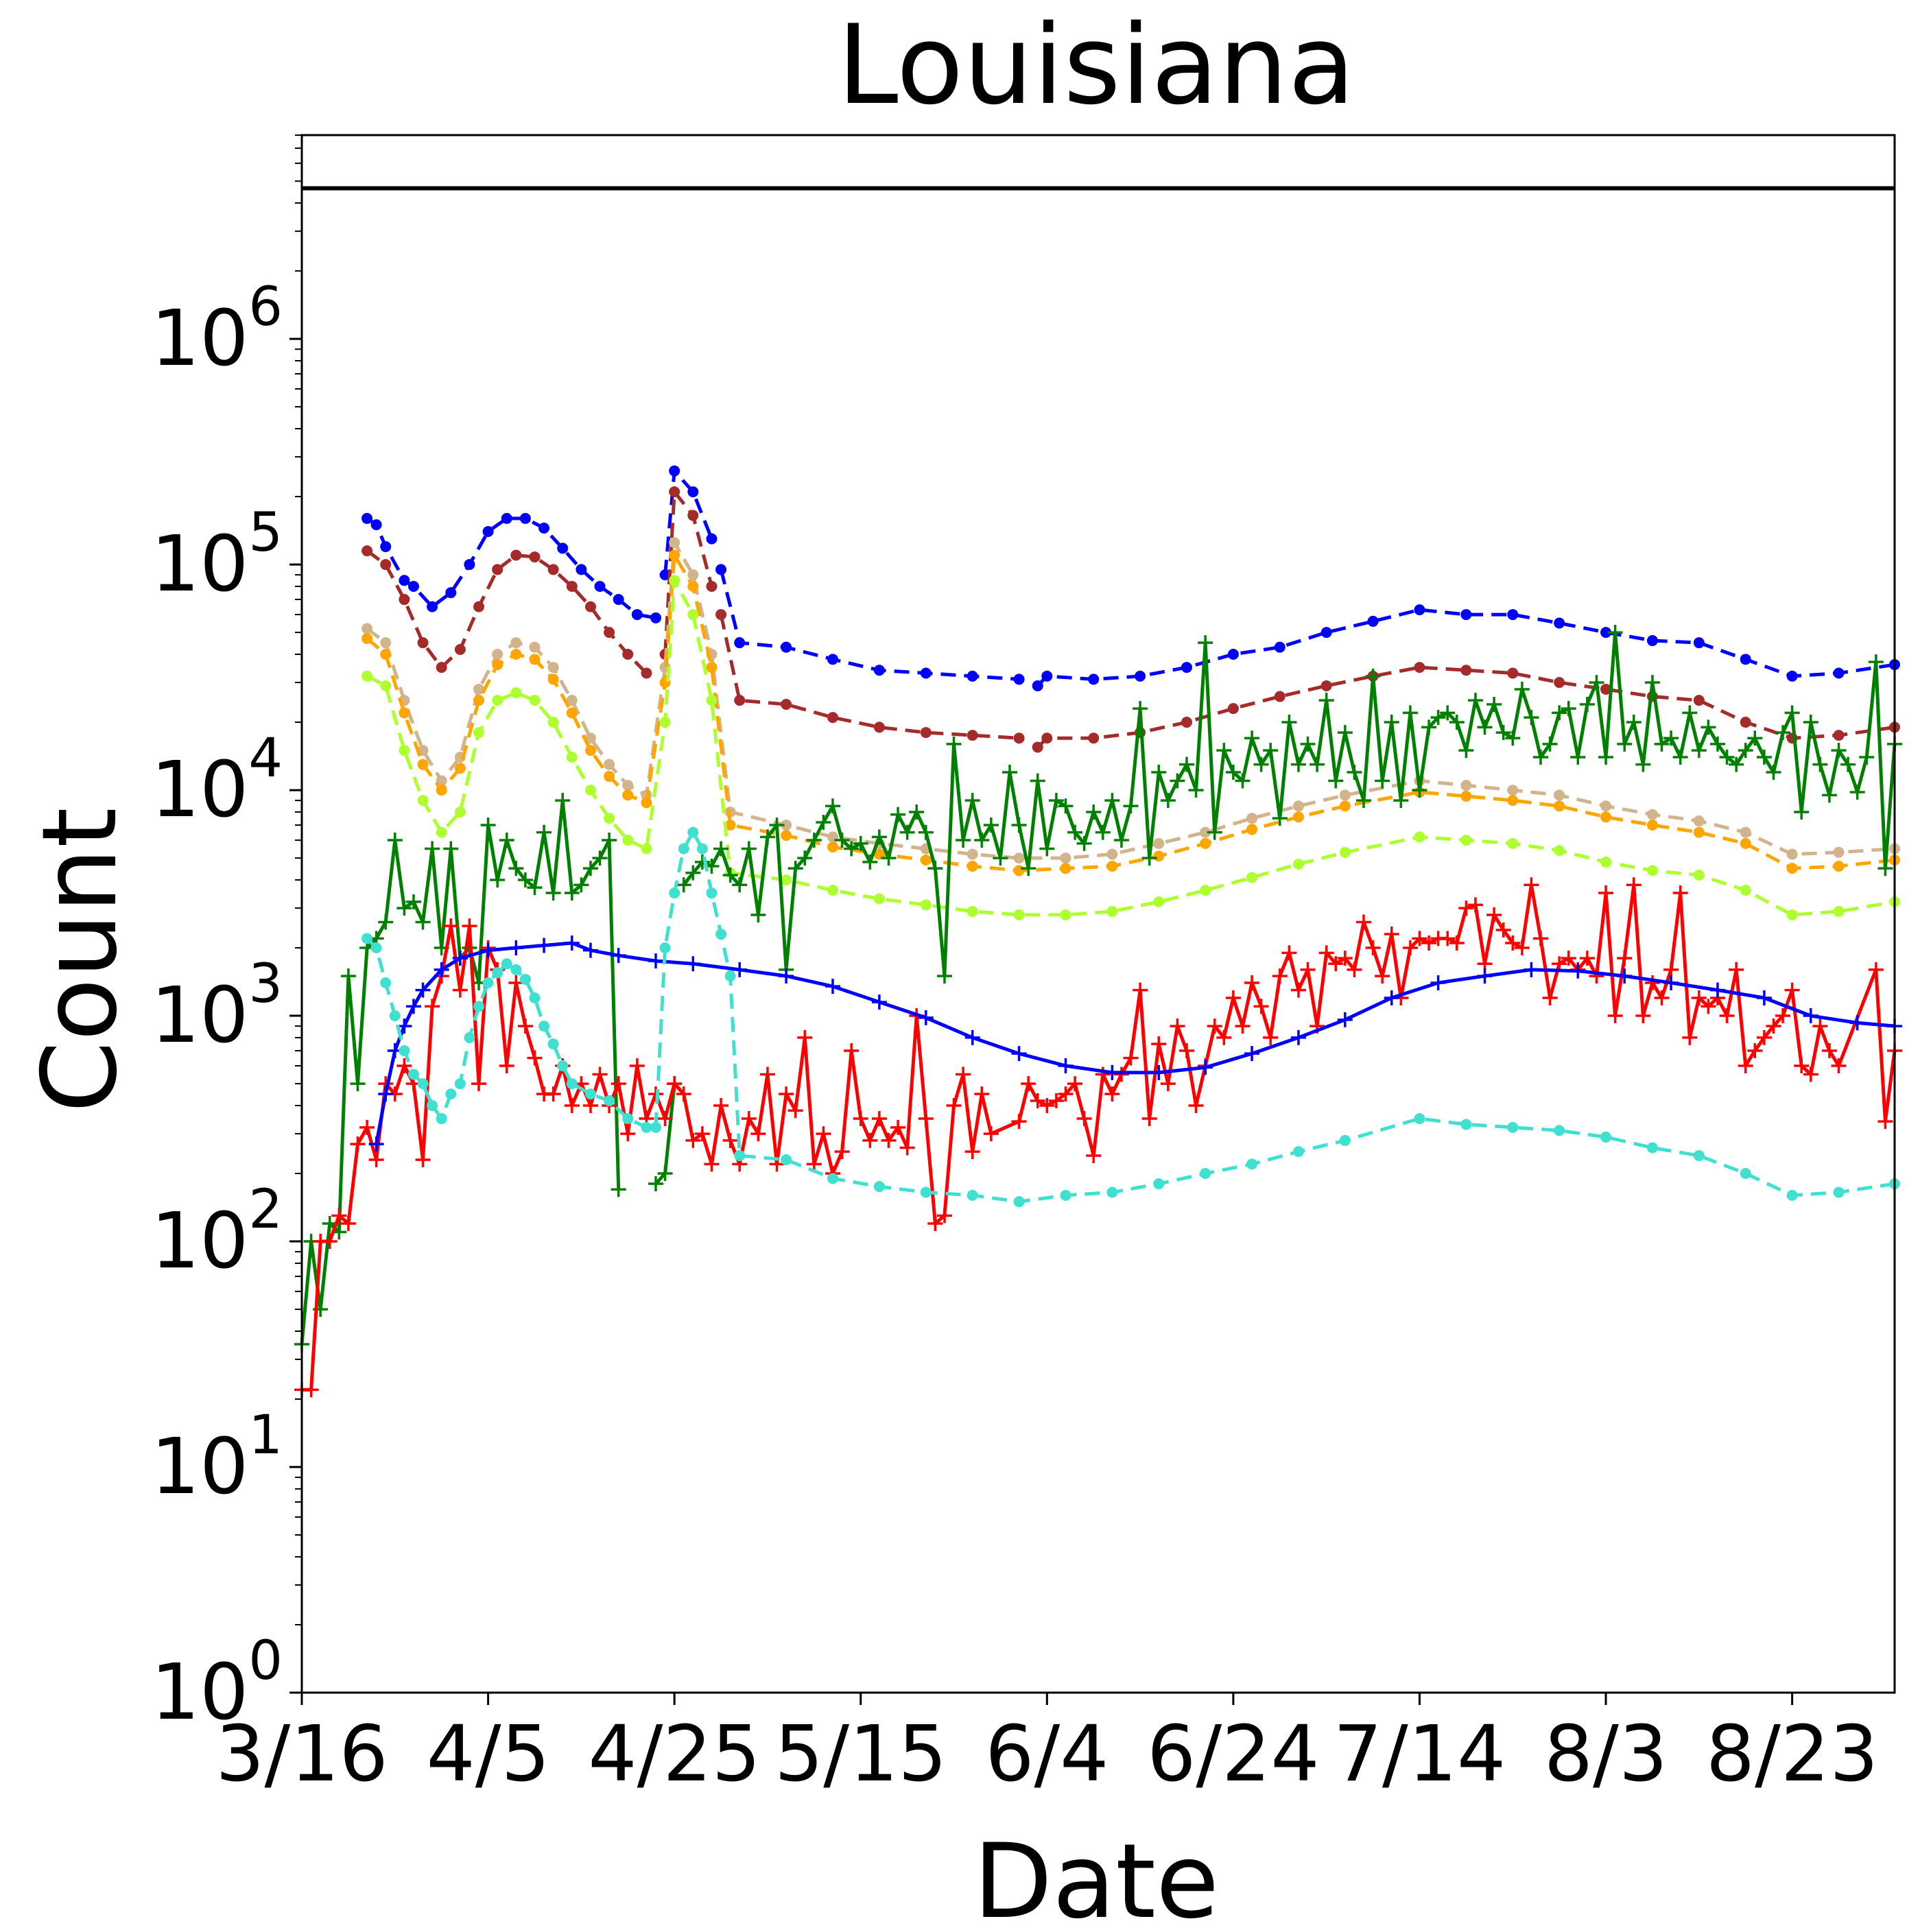 The image size is (1920, 1932). I want to click on y-tick-label: 10⁶, so click(217, 329).